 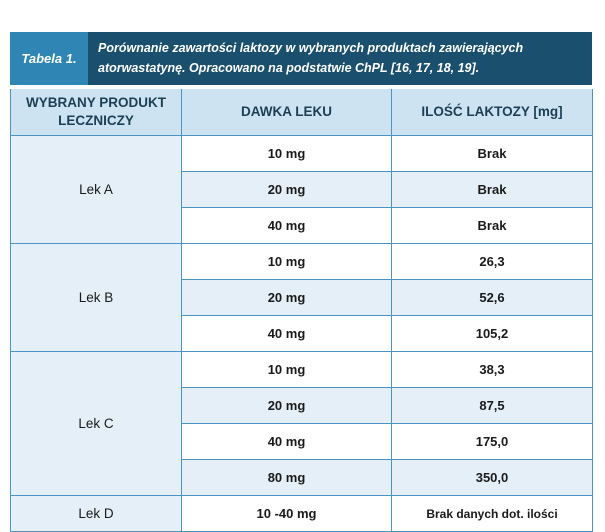 I want to click on caption-label: Tabela 1., so click(x=49, y=58).